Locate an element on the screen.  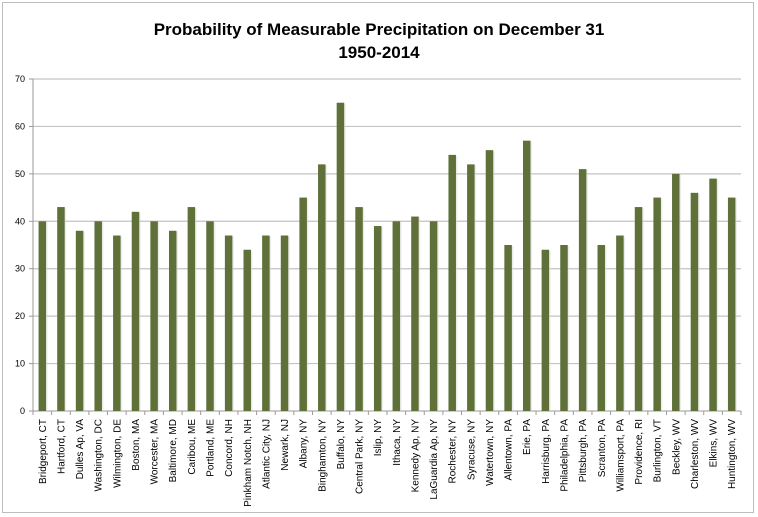
x-tick-label: Charleston, WV is located at coordinates (695, 454).